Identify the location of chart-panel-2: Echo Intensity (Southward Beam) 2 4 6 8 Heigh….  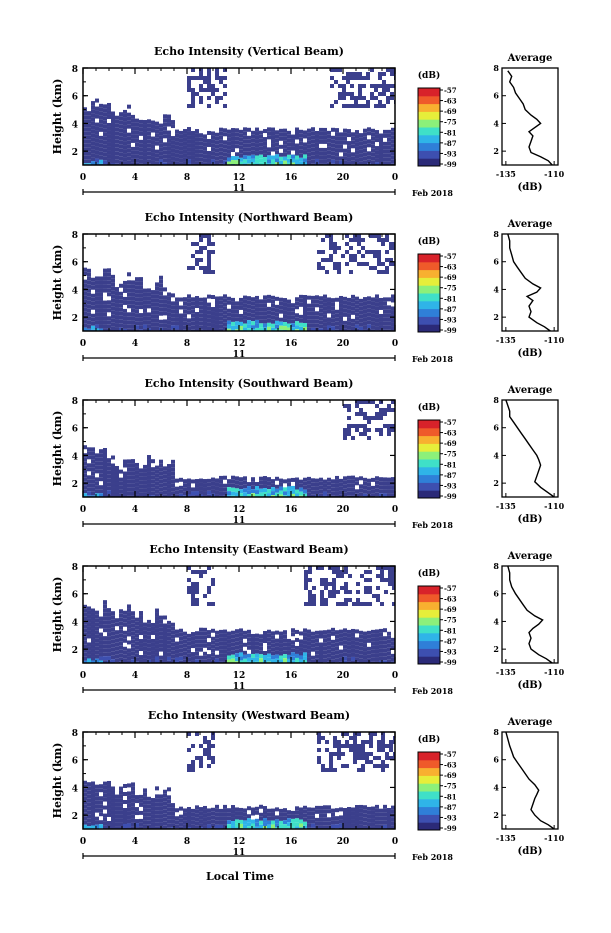
(308, 453).